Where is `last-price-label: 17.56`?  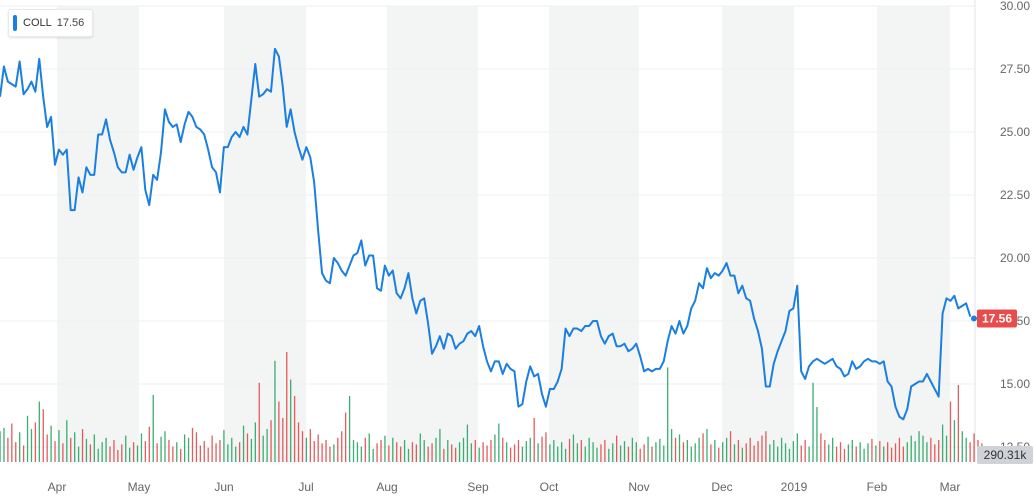
last-price-label: 17.56 is located at coordinates (997, 318).